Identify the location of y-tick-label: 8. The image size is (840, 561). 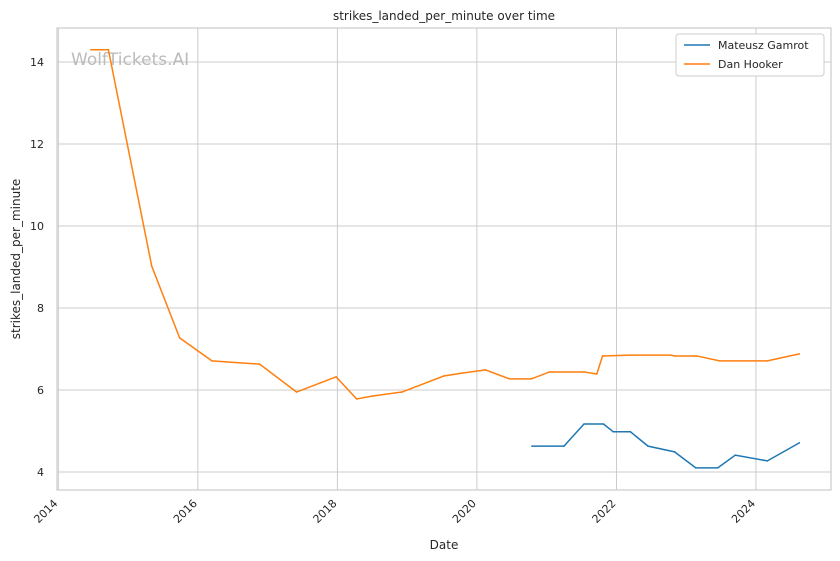
(40, 308).